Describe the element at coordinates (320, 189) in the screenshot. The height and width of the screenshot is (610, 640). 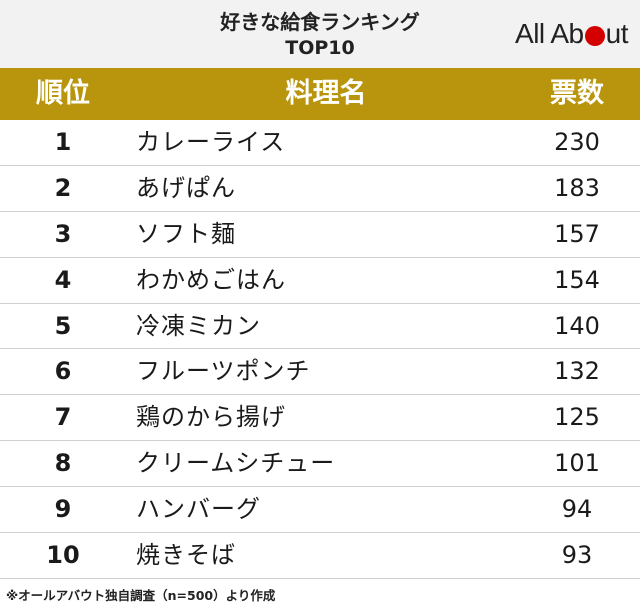
I see `table-row: 2 あげぱん 183` at that location.